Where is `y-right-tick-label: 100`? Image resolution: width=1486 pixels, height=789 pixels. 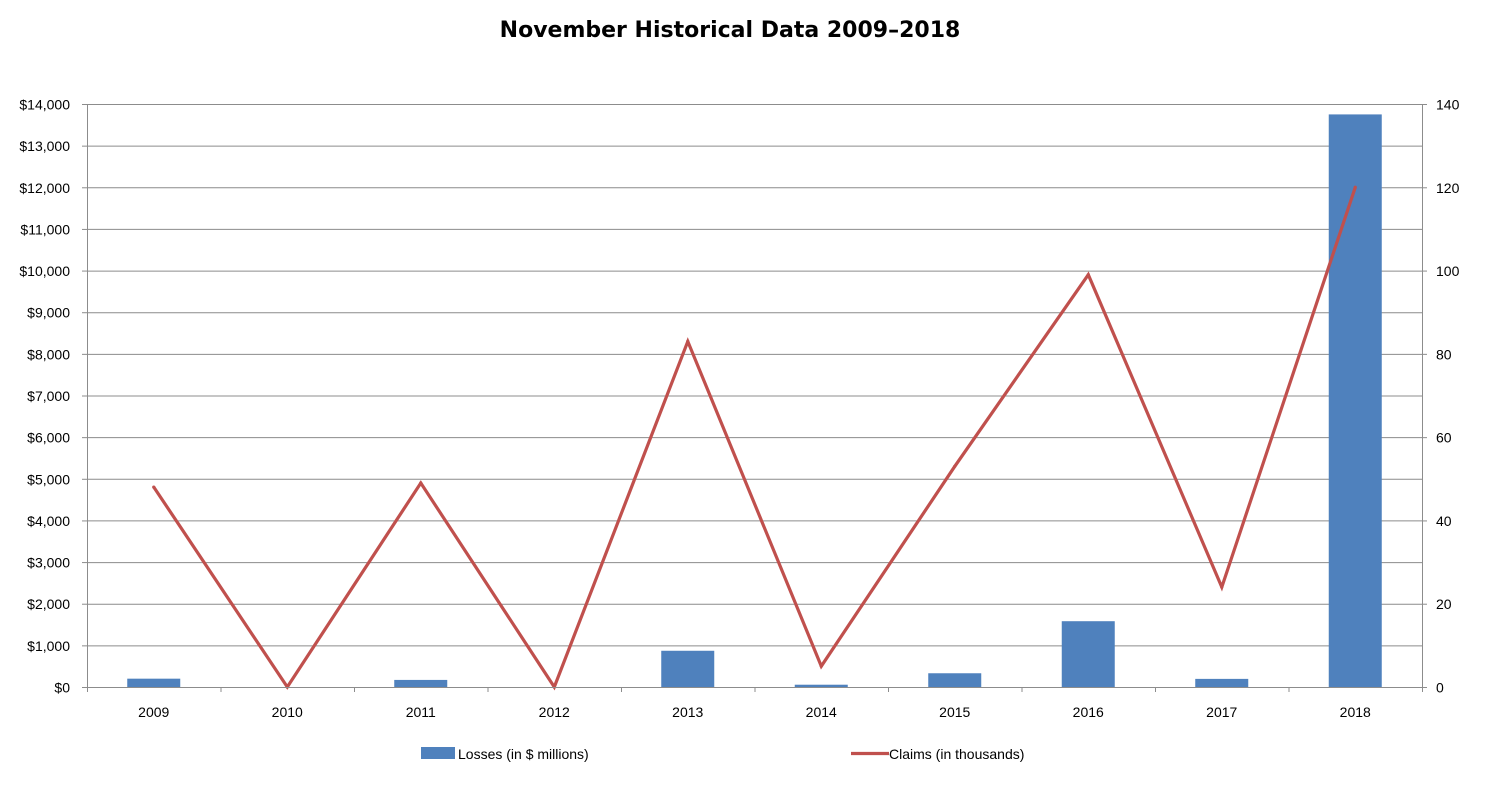
y-right-tick-label: 100 is located at coordinates (1448, 271).